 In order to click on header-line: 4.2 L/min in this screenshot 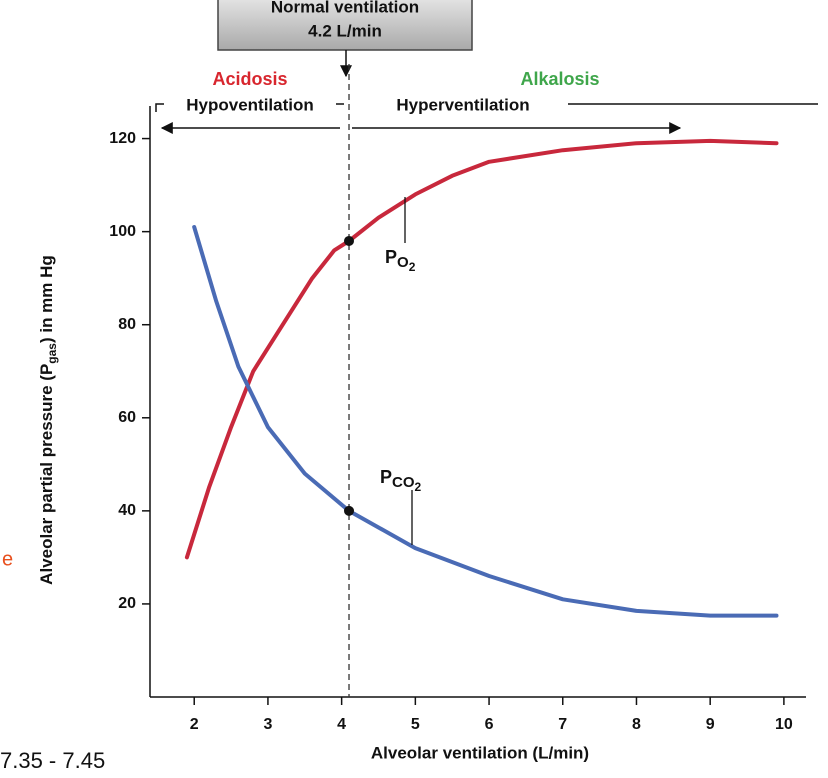, I will do `click(345, 30)`.